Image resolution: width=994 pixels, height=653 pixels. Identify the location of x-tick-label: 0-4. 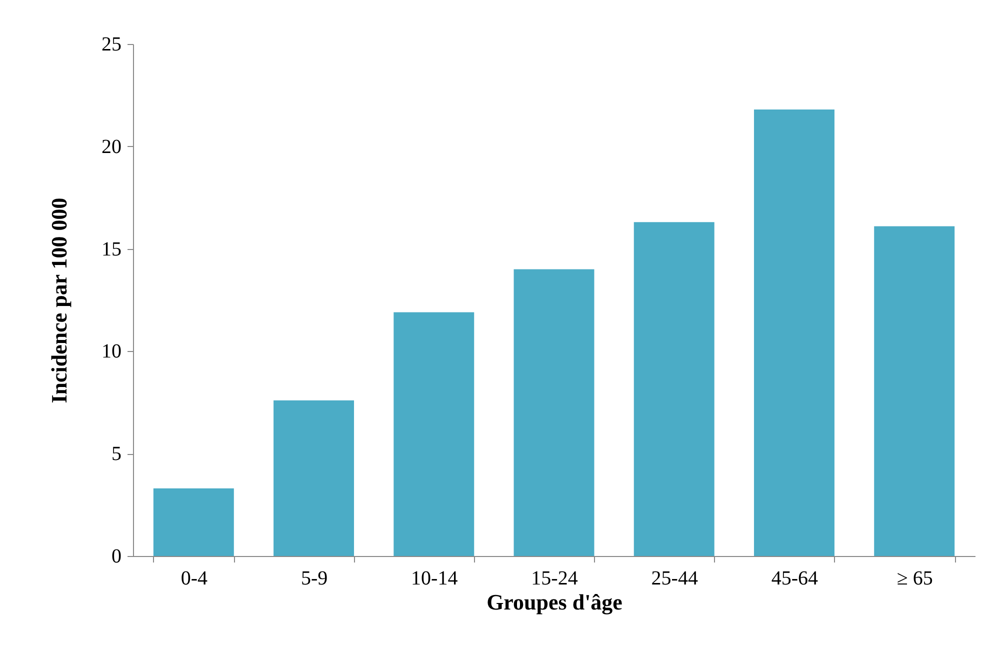
(194, 579).